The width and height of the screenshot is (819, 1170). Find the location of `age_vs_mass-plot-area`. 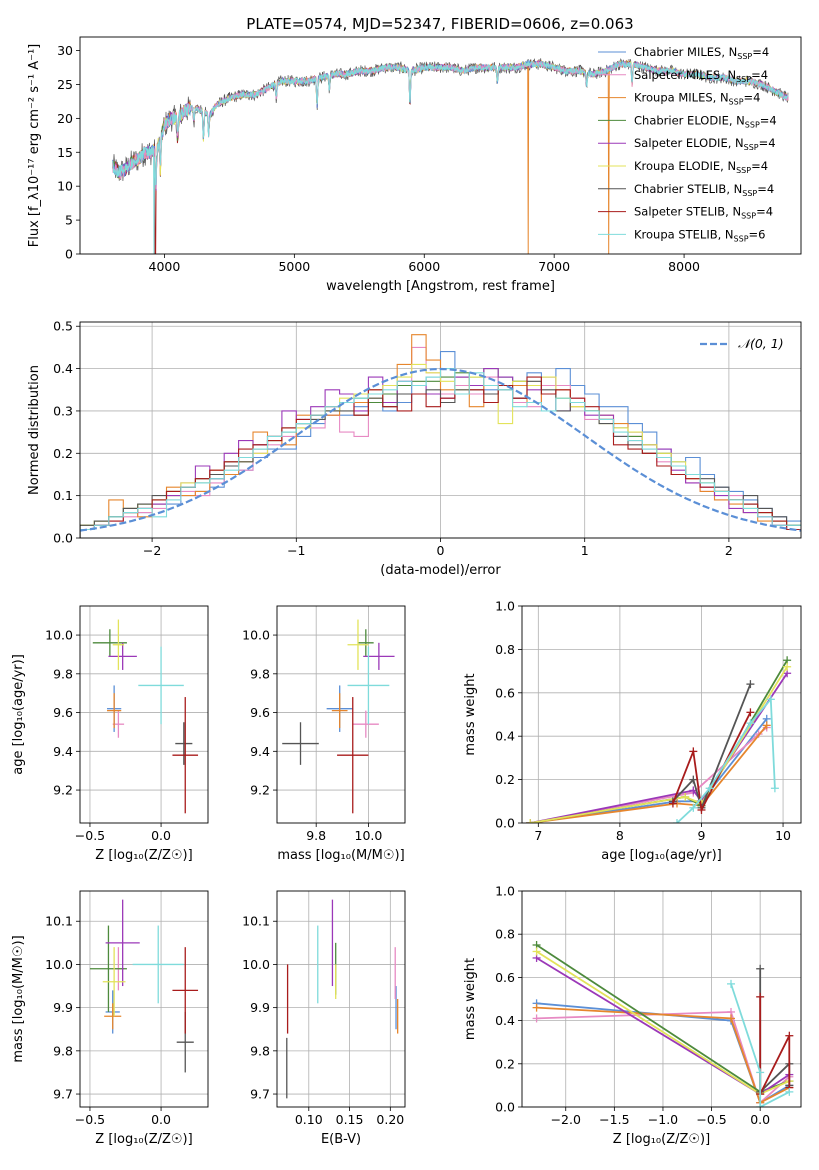

age_vs_mass-plot-area is located at coordinates (338, 716).